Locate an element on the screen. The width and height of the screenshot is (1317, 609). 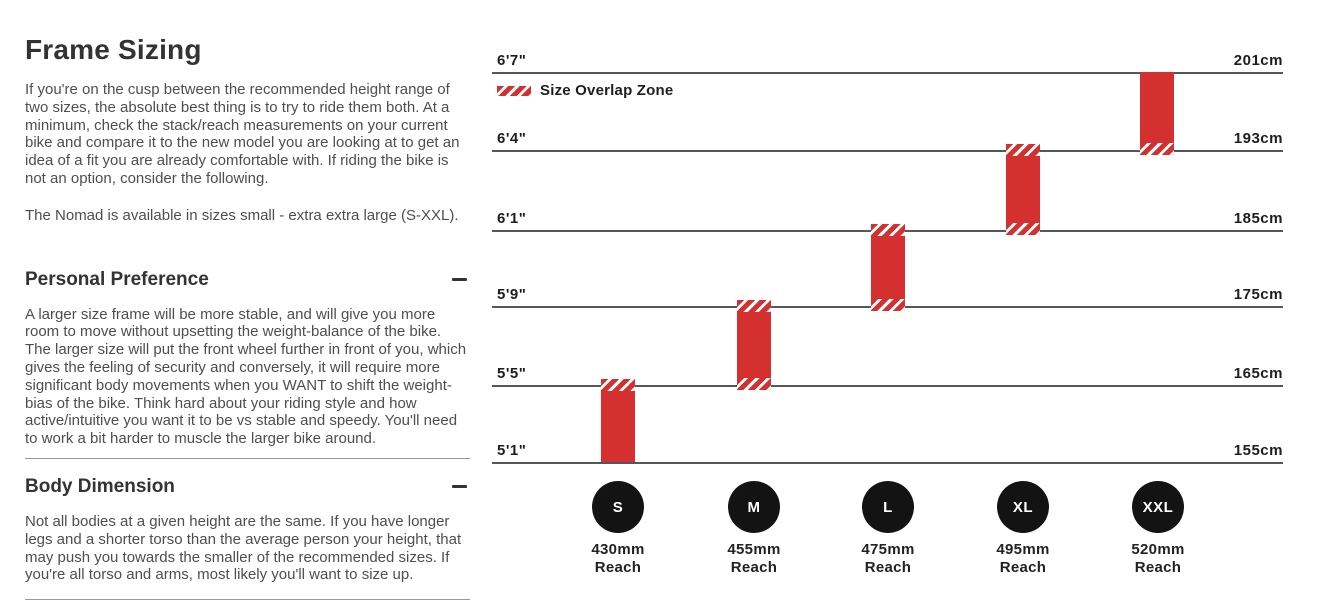
height-tick-cm: 193cm is located at coordinates (1258, 138).